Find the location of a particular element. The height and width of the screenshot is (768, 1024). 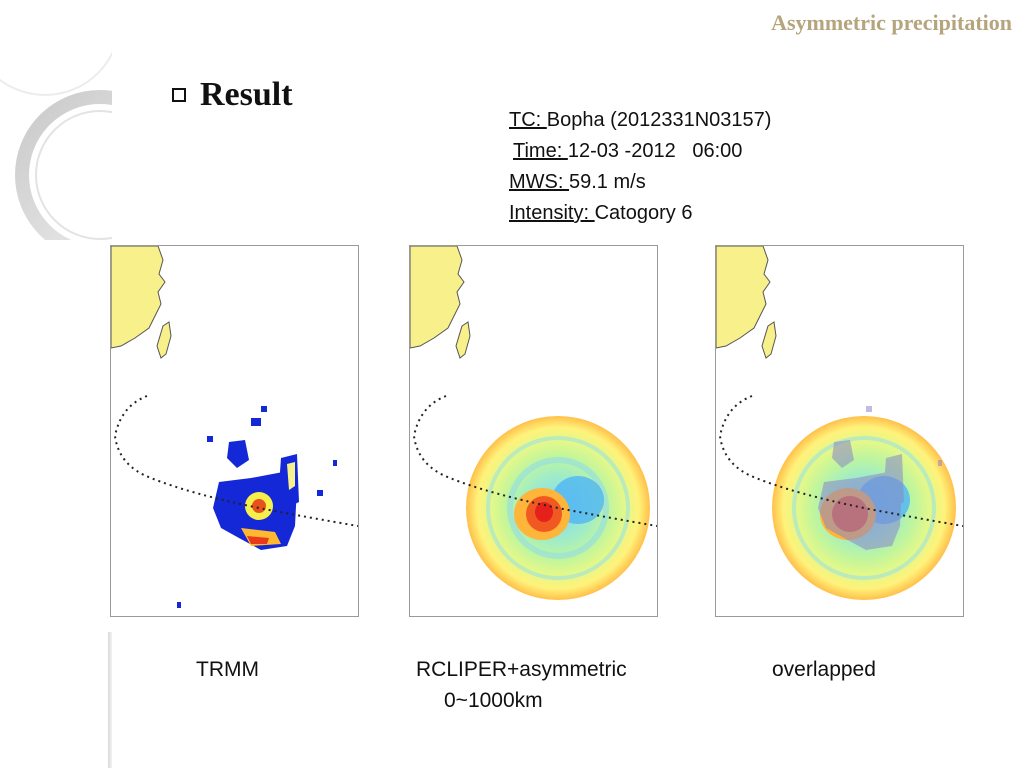

intensity-label: Intensity: is located at coordinates (552, 213).